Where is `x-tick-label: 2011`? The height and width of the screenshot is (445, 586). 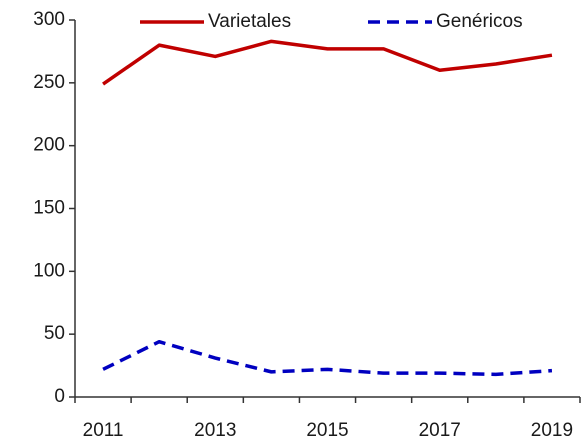 x-tick-label: 2011 is located at coordinates (103, 430).